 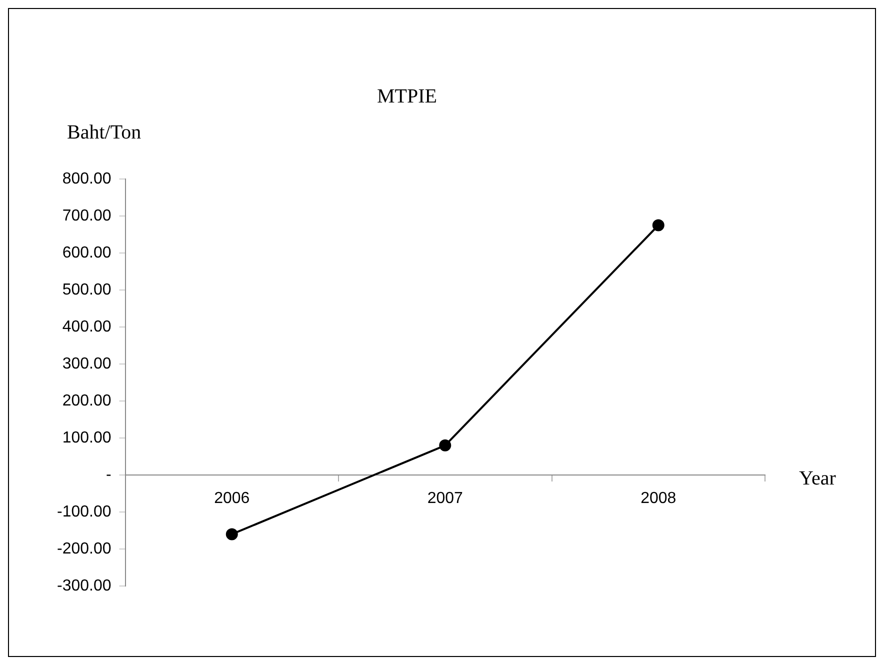 I want to click on x-axis-title: Year, so click(x=817, y=478).